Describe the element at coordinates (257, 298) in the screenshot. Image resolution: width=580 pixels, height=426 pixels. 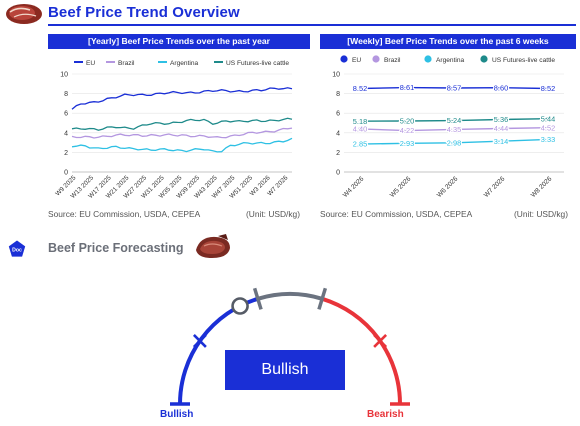
I see `gauge-tick-neutral-left` at that location.